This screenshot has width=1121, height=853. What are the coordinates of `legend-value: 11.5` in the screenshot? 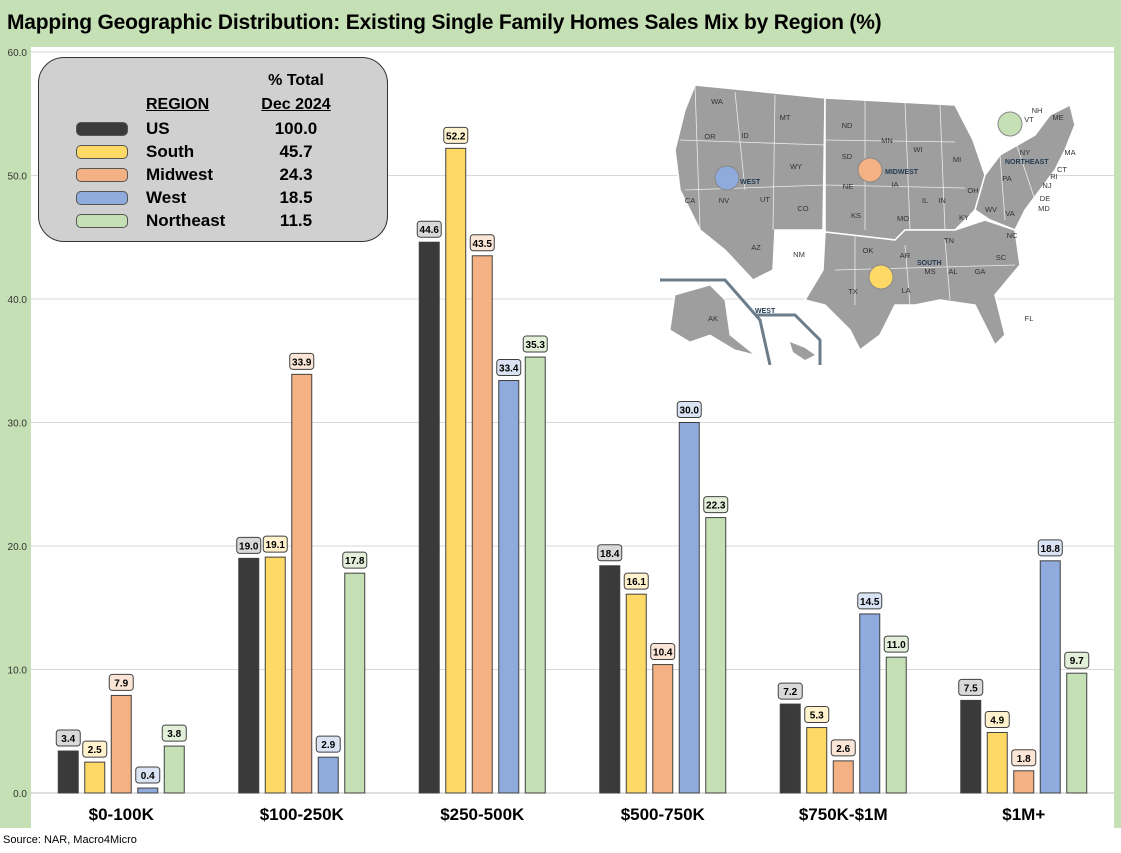 It's located at (296, 220).